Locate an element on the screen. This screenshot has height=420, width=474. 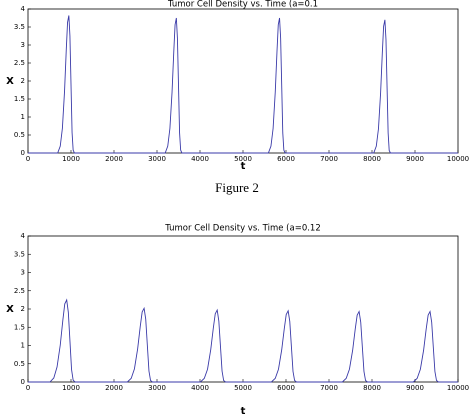
caption: Figure 2 is located at coordinates (237, 187).